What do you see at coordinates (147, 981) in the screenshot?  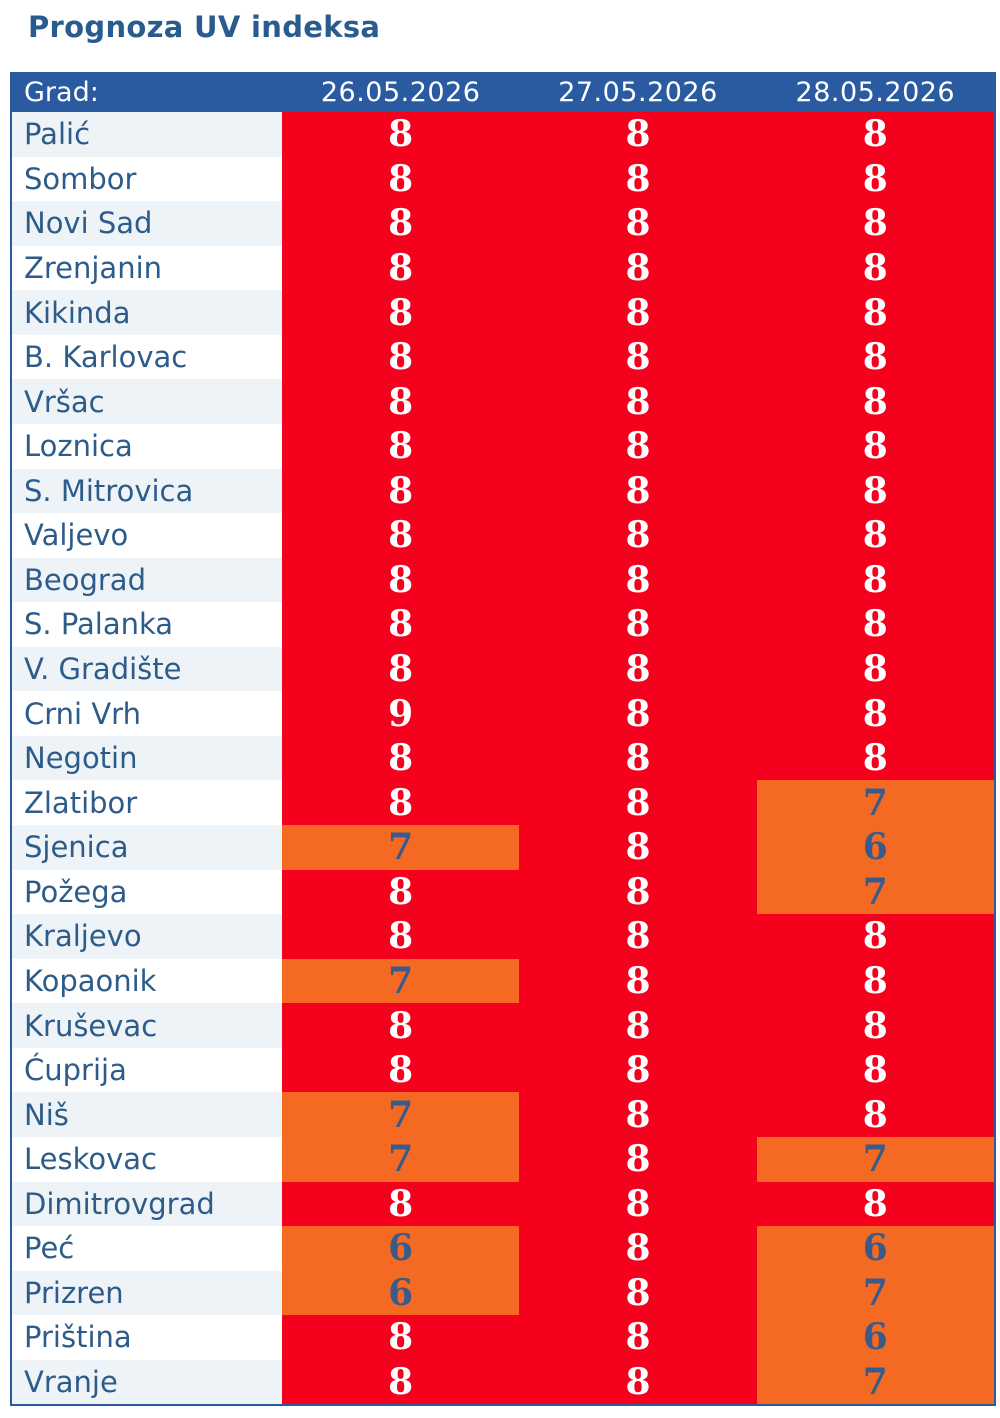 I see `city-name: Kopaonik` at bounding box center [147, 981].